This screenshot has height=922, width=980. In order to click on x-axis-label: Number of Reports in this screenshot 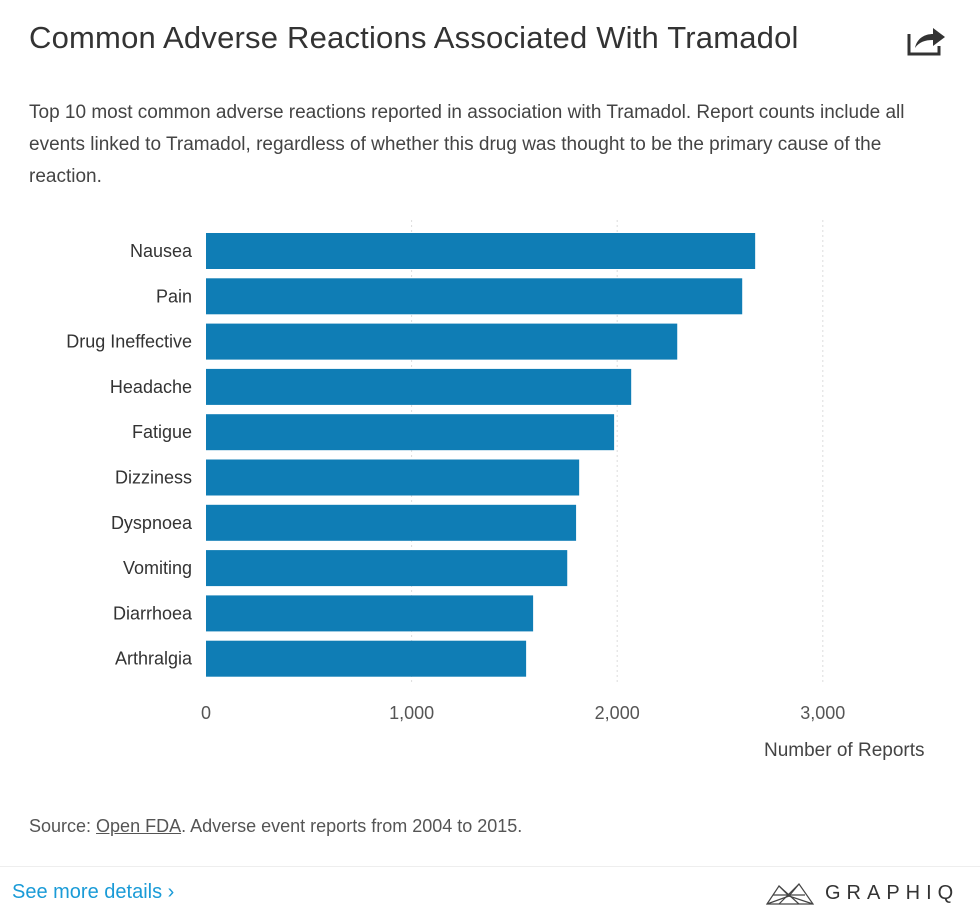, I will do `click(844, 750)`.